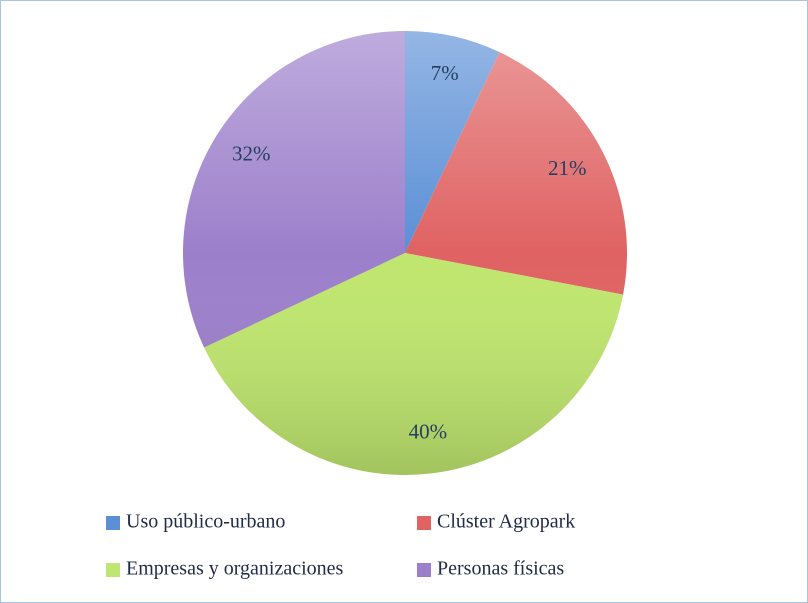 The height and width of the screenshot is (603, 808). What do you see at coordinates (251, 153) in the screenshot?
I see `data-label: 32%` at bounding box center [251, 153].